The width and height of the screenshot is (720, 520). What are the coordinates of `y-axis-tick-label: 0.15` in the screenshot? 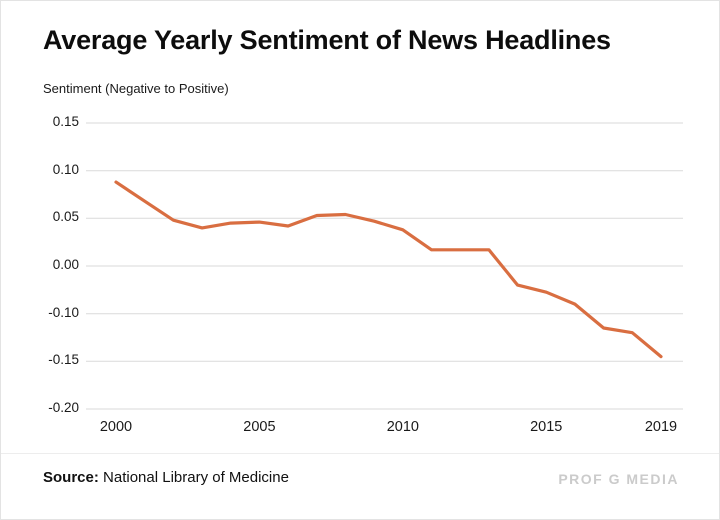 It's located at (65, 121).